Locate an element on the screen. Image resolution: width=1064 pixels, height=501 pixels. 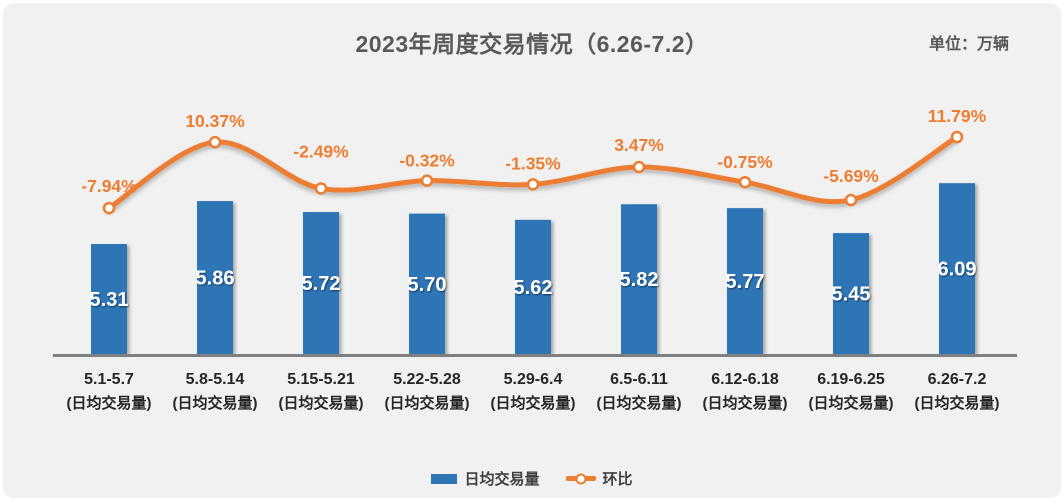
bar-value-label: 5.31 is located at coordinates (109, 300).